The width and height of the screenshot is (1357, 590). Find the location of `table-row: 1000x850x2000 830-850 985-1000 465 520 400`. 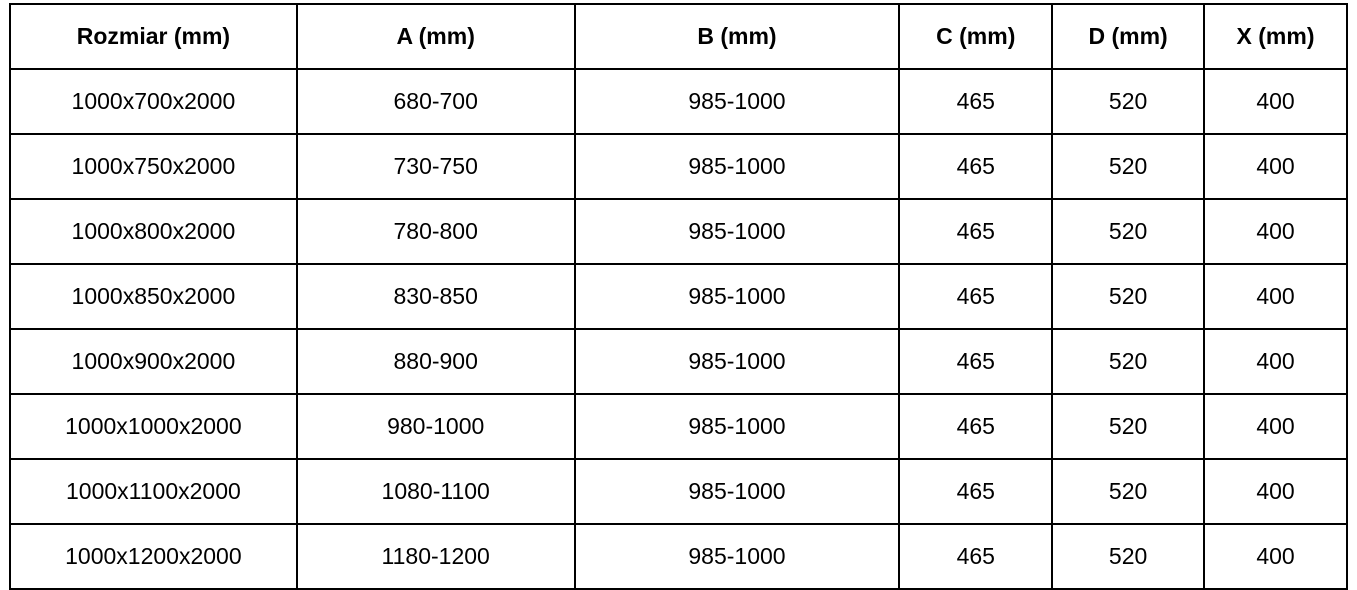

table-row: 1000x850x2000 830-850 985-1000 465 520 400 is located at coordinates (678, 296).